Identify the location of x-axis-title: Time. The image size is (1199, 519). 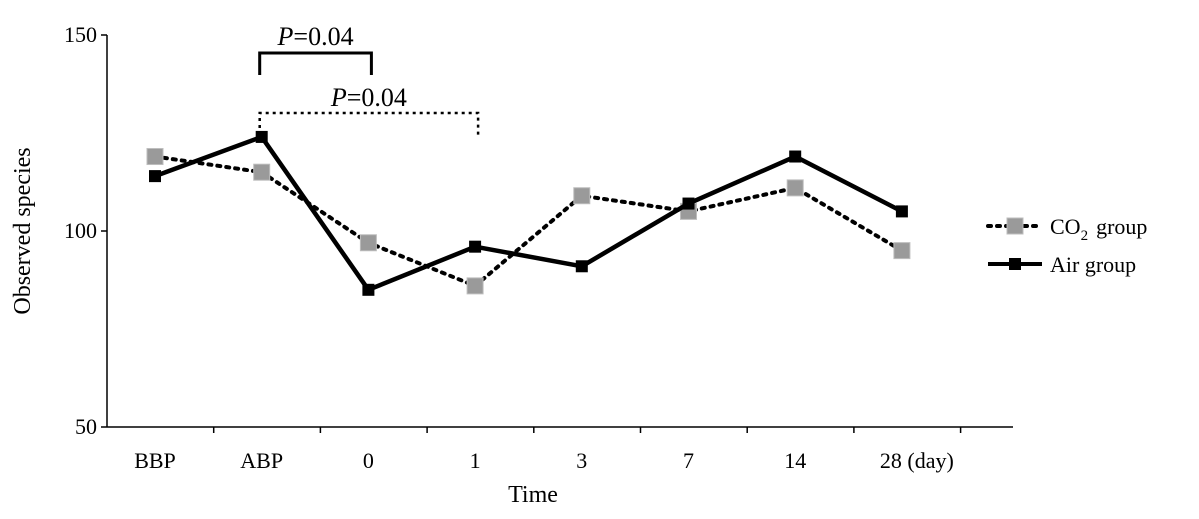
(533, 495).